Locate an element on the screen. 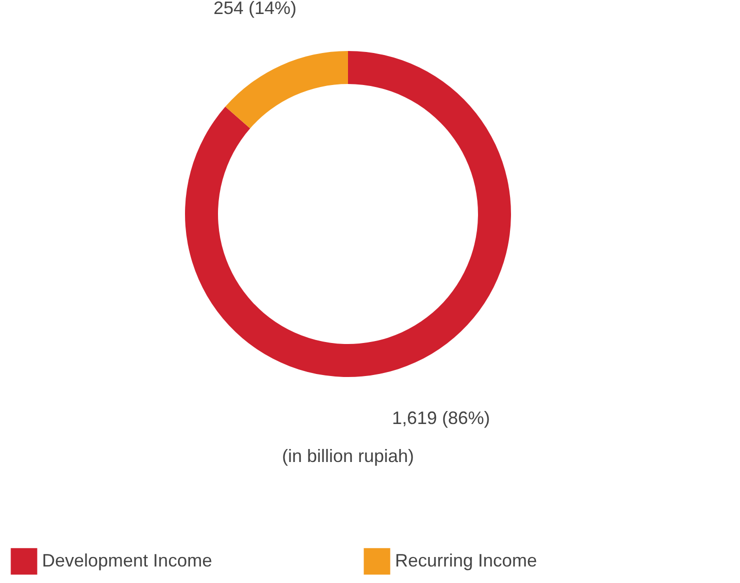 Image resolution: width=740 pixels, height=583 pixels. data-label: 1,619 (86%) is located at coordinates (441, 418).